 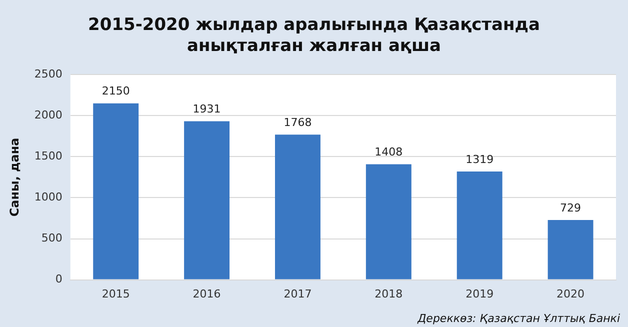 What do you see at coordinates (570, 293) in the screenshot?
I see `x-tick-label: 2020` at bounding box center [570, 293].